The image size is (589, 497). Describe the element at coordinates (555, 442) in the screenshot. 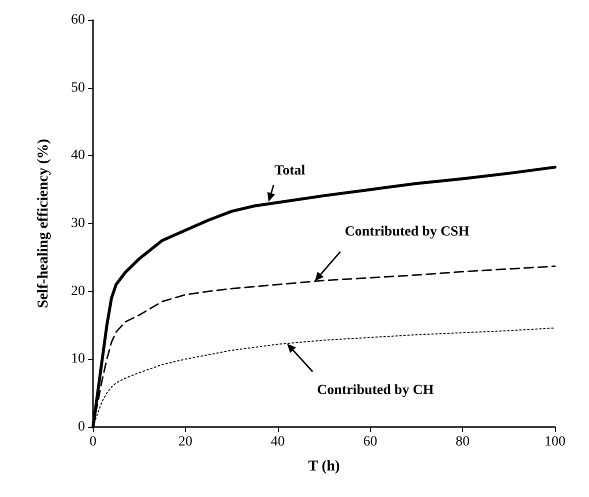

I see `x-tick-label: 100` at that location.